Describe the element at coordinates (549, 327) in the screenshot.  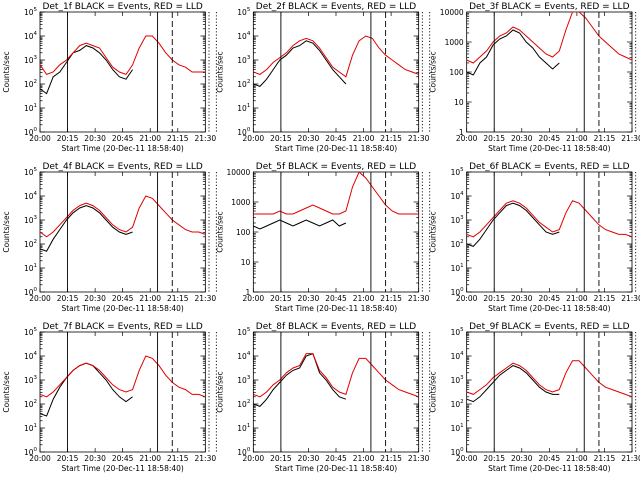
I see `plot-title: Det_9f BLACK = Events, RED = LLD` at that location.